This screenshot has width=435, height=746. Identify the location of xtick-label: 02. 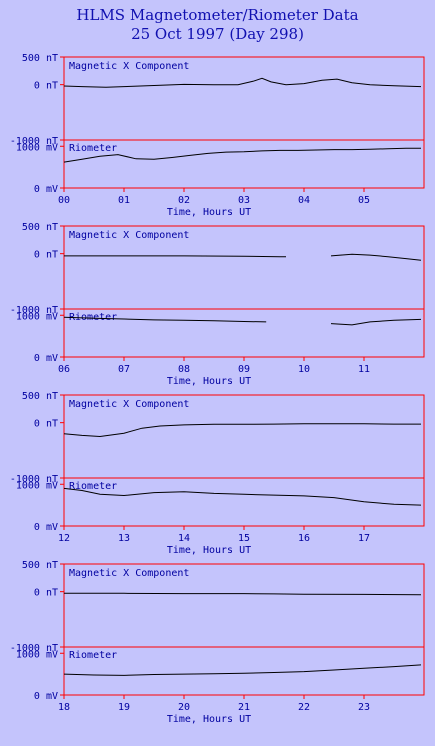
(184, 200).